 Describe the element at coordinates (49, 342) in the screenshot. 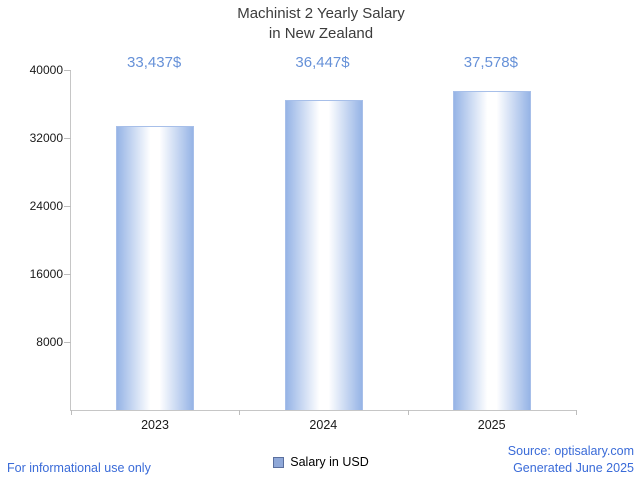

I see `y-tick-label: 8000` at that location.